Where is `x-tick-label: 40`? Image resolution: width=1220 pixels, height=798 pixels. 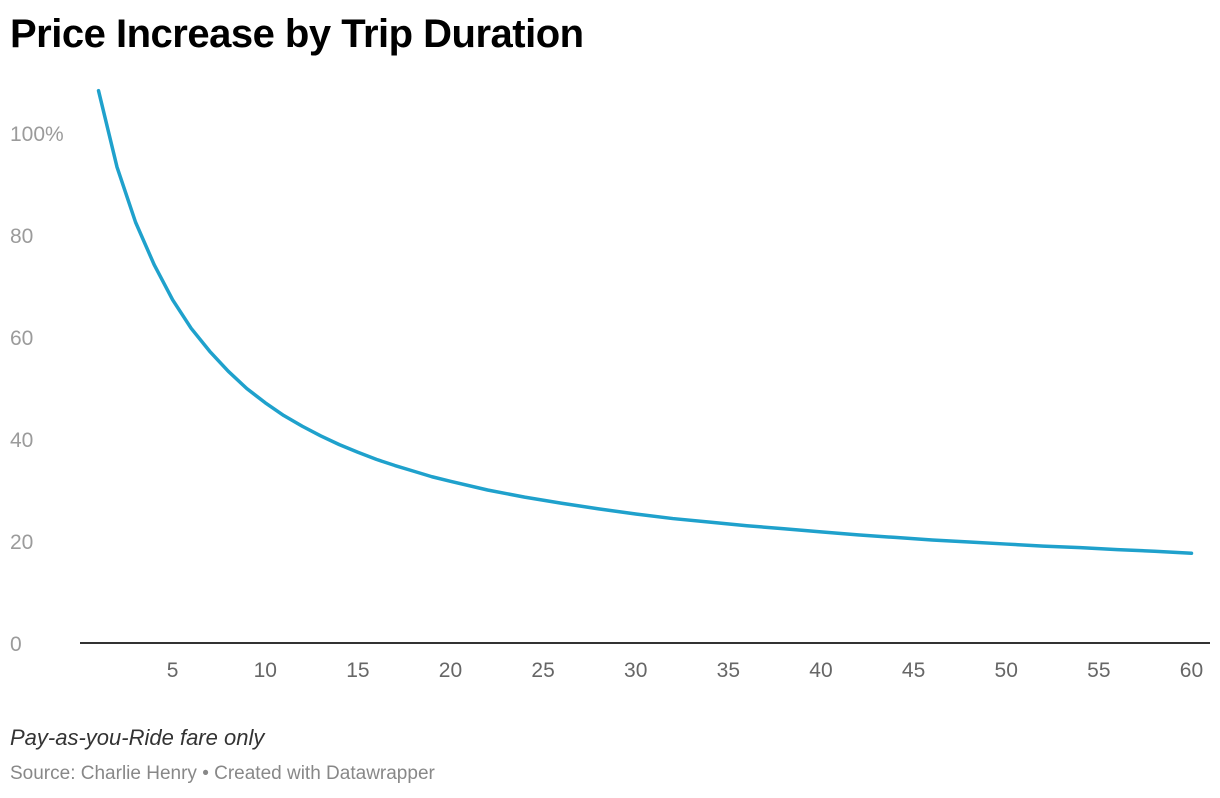 x-tick-label: 40 is located at coordinates (820, 670).